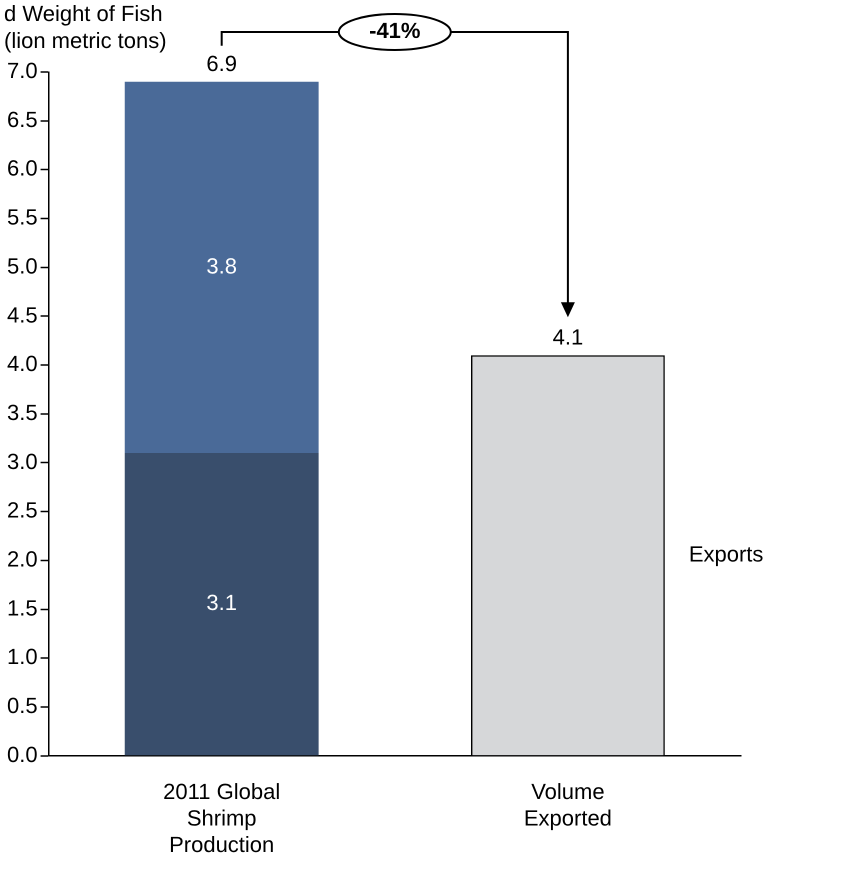 The height and width of the screenshot is (893, 841). I want to click on data-label: 3.8, so click(221, 265).